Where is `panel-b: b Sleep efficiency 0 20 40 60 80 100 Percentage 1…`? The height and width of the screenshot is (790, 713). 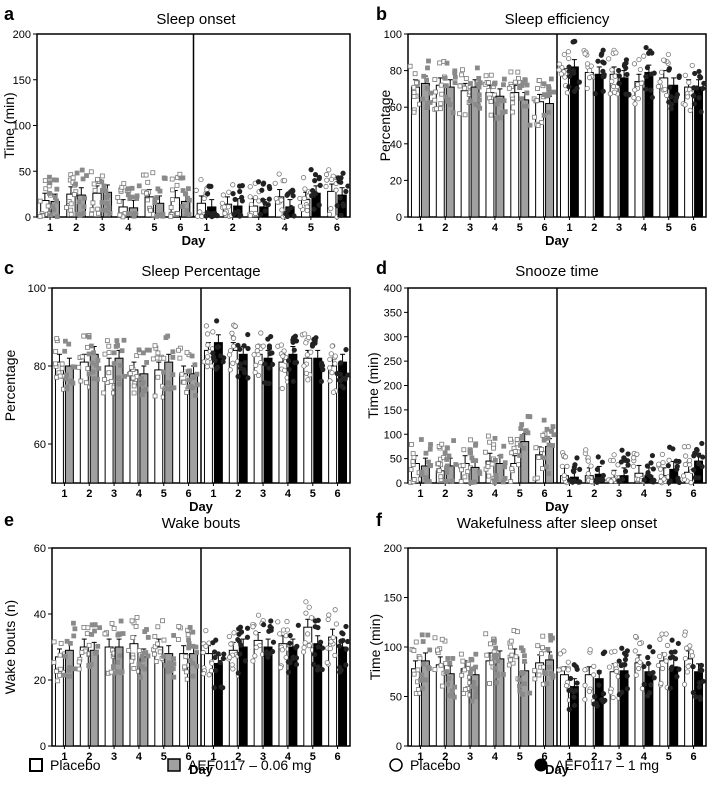 panel-b: b Sleep efficiency 0 20 40 60 80 100 Percentage 1… is located at coordinates (541, 126).